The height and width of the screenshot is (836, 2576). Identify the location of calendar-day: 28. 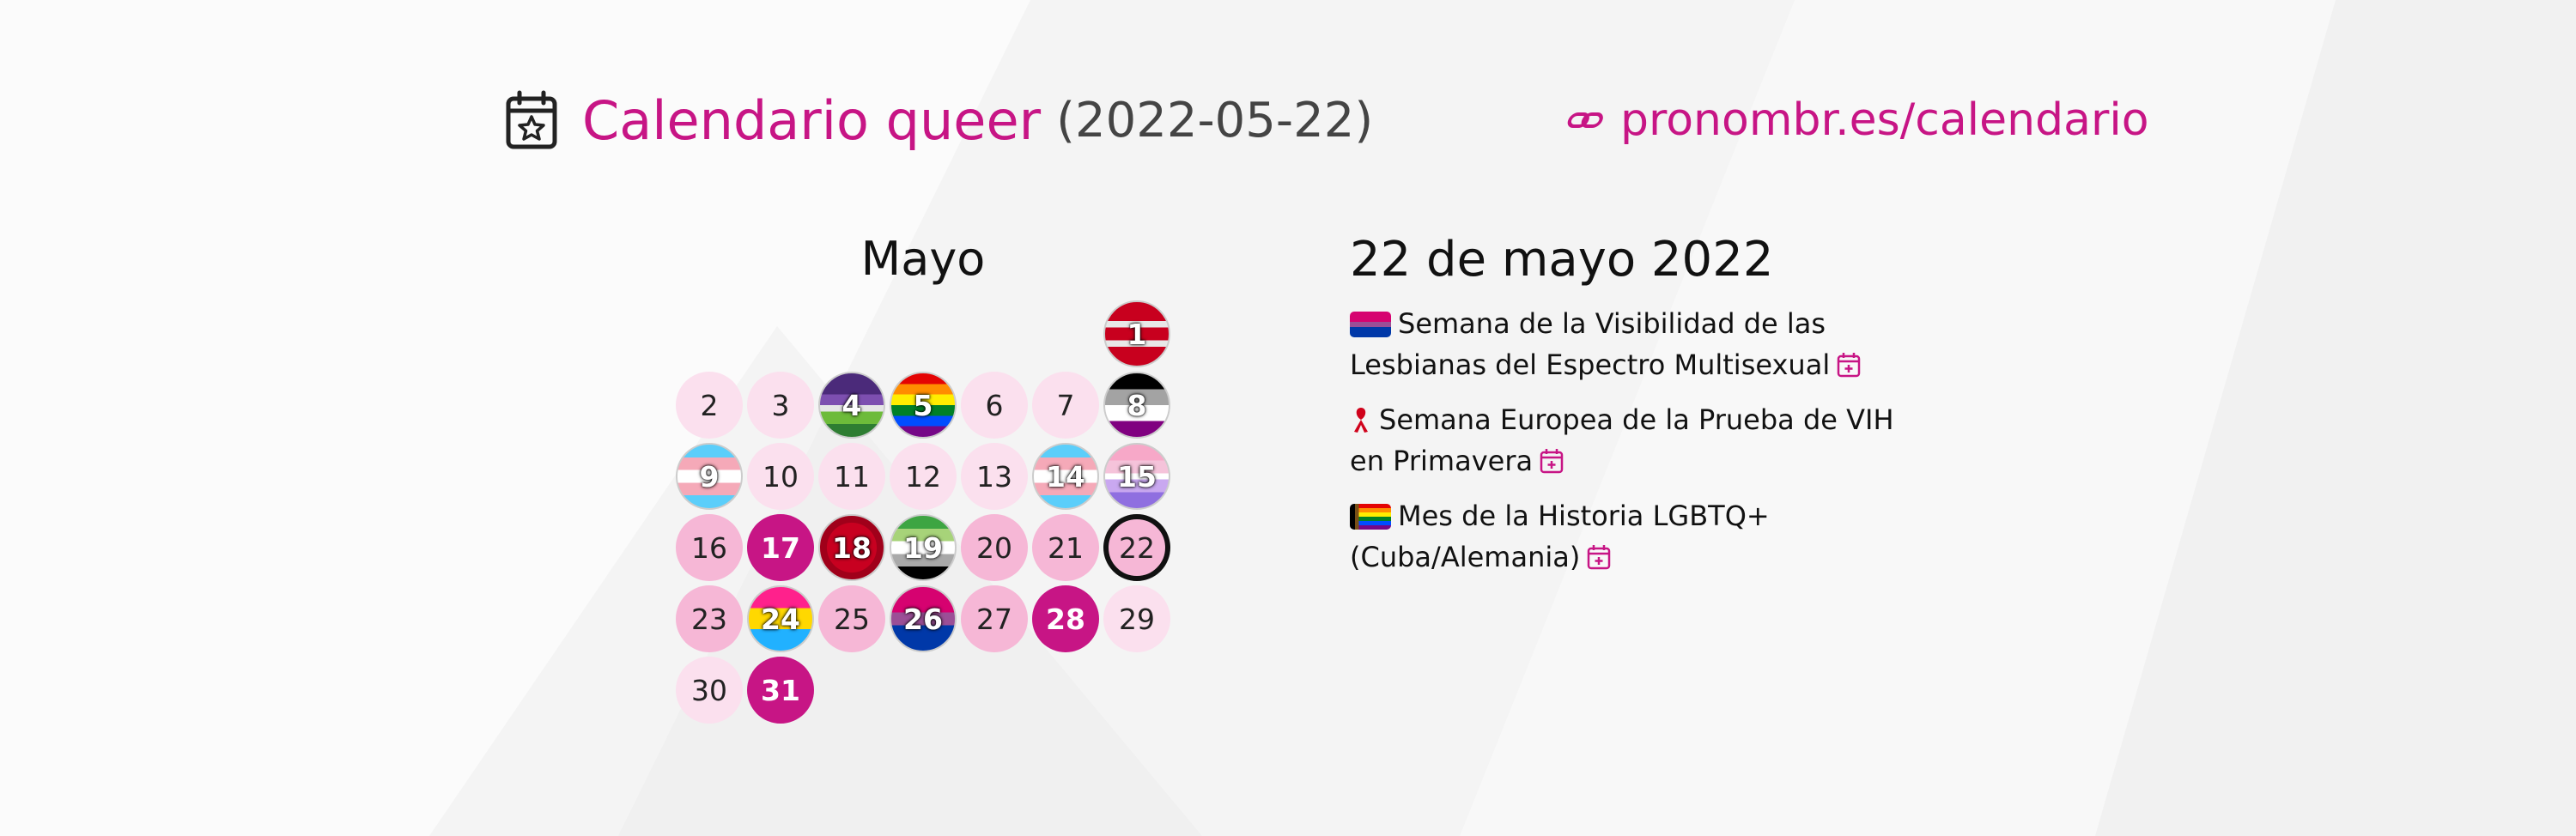
(1065, 618).